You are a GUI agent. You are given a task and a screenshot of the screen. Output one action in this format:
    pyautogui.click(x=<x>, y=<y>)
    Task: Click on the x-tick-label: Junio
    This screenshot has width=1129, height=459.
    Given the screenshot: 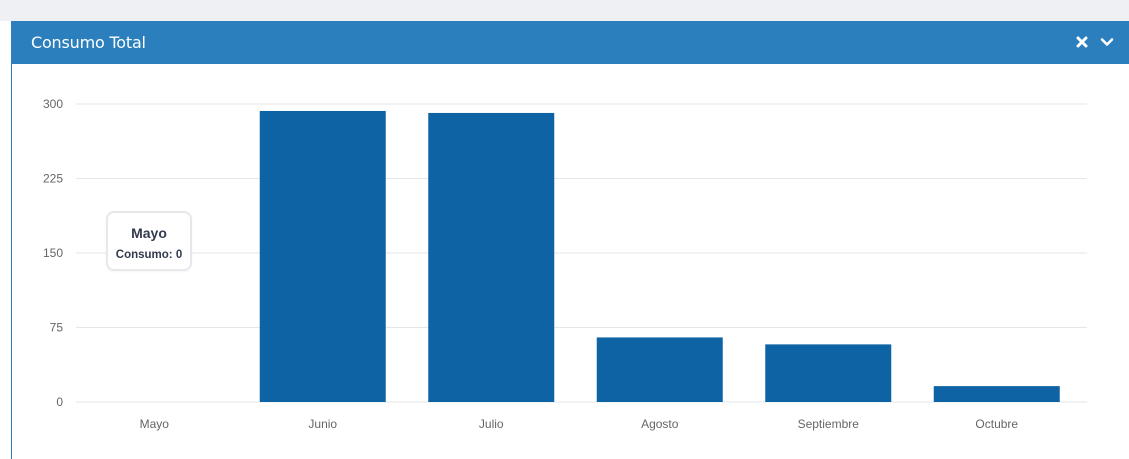 What is the action you would take?
    pyautogui.click(x=322, y=424)
    